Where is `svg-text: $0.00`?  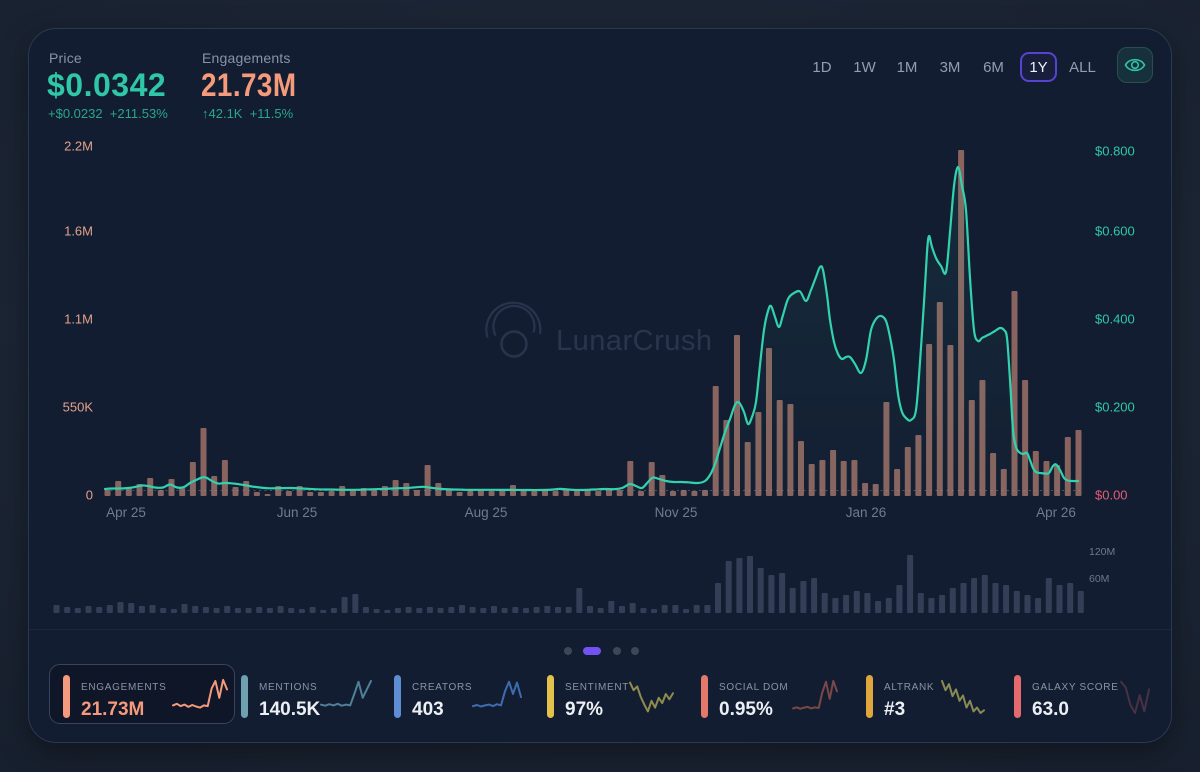 svg-text: $0.00 is located at coordinates (1111, 495).